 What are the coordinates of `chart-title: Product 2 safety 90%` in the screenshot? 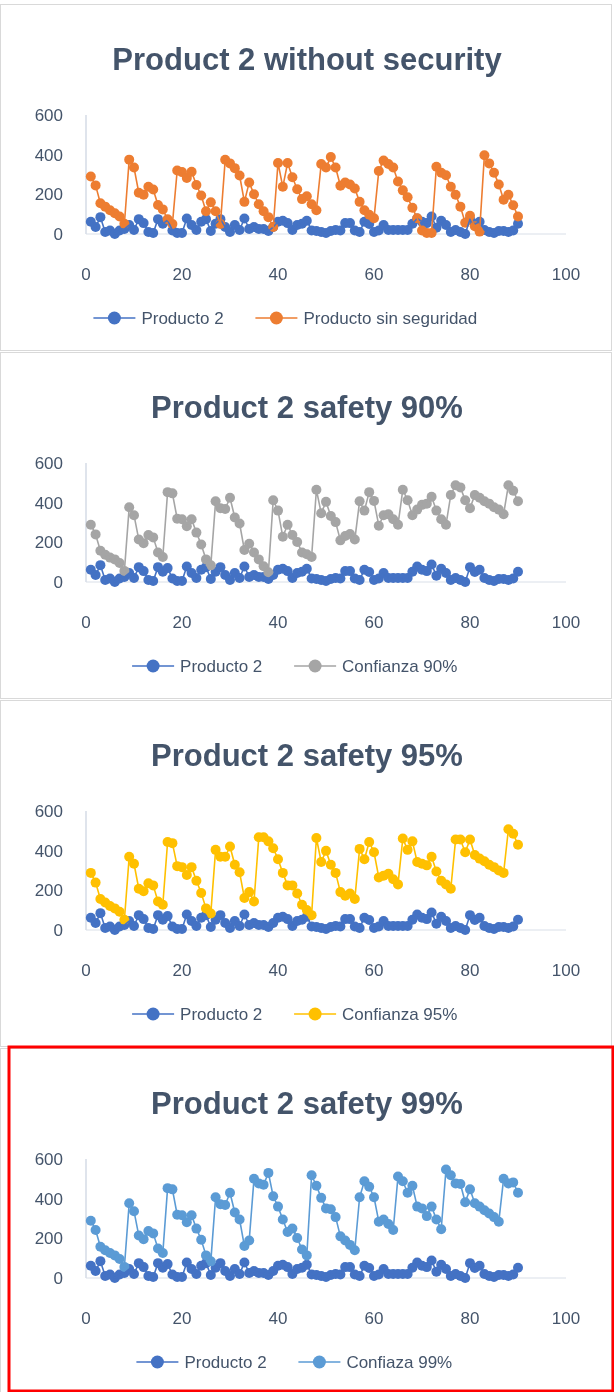 It's located at (307, 407).